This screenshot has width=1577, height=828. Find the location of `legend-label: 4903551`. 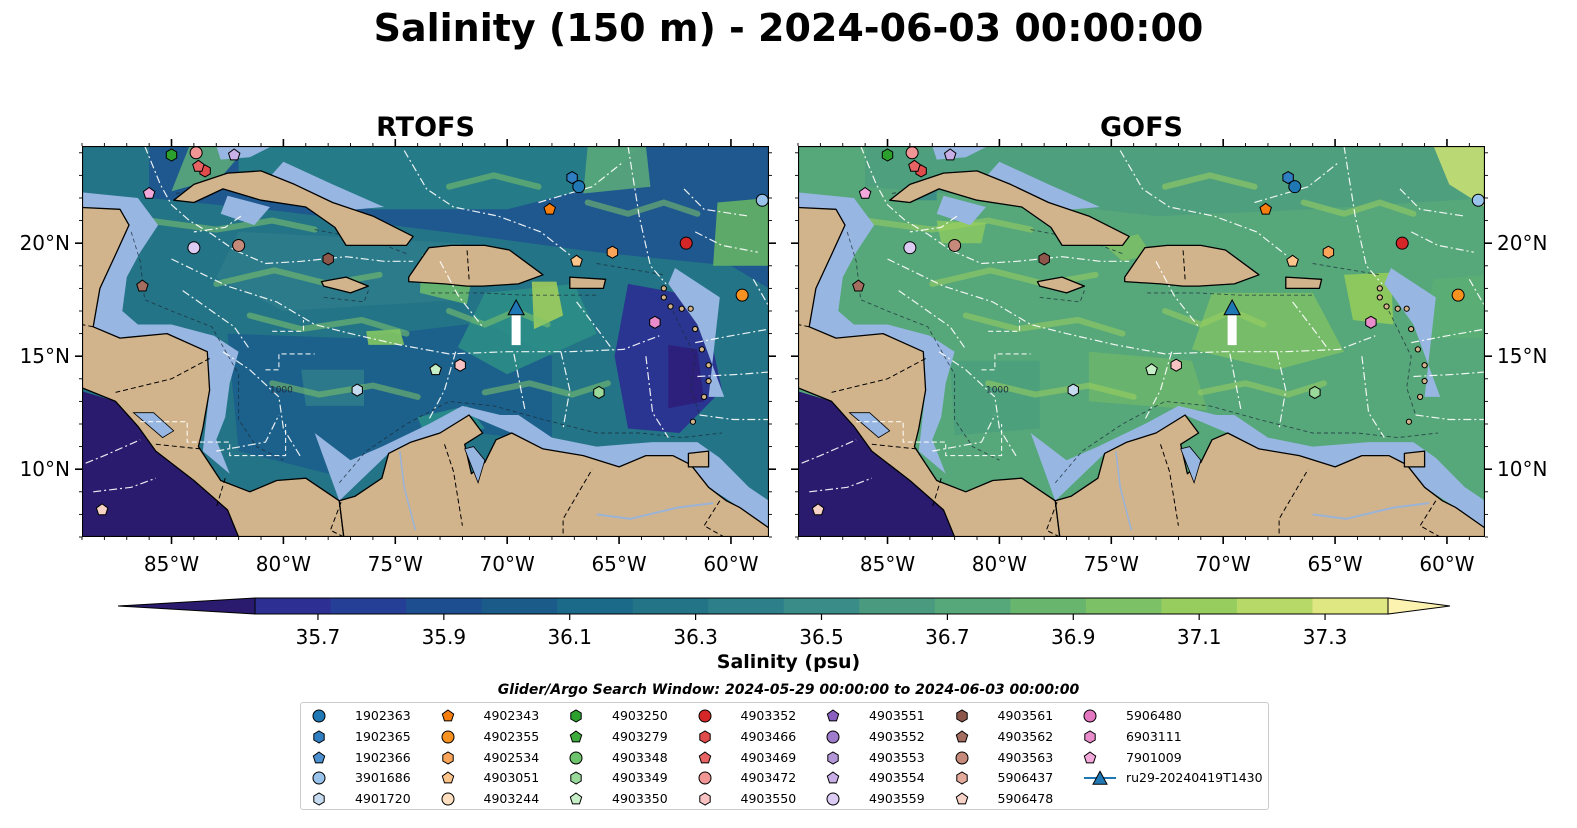

legend-label: 4903551 is located at coordinates (897, 715).